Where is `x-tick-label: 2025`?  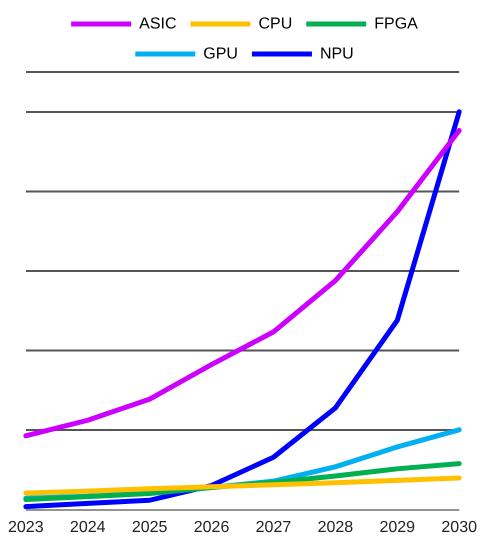 x-tick-label: 2025 is located at coordinates (150, 527).